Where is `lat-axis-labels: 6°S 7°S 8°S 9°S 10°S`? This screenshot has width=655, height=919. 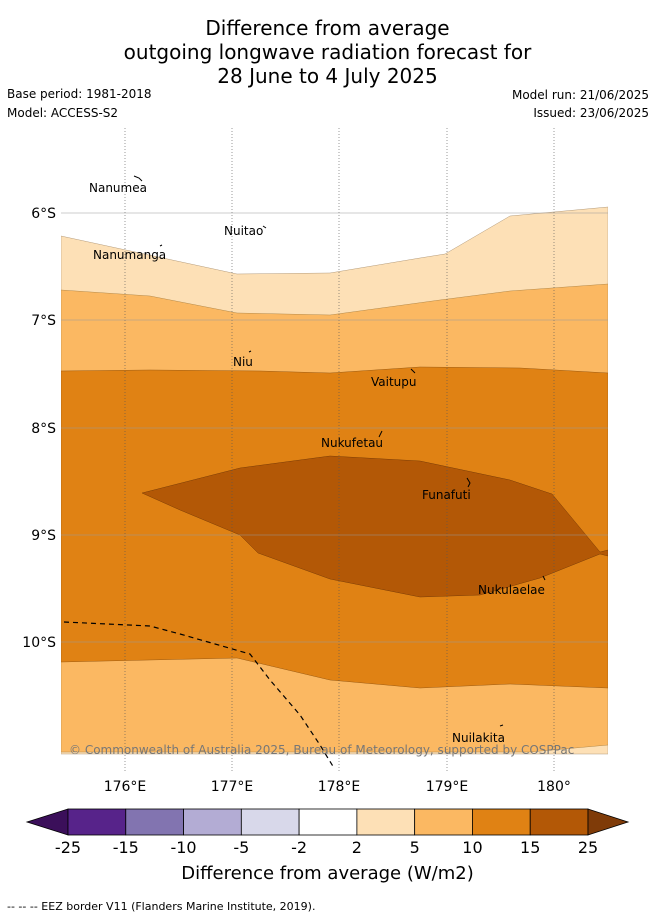 lat-axis-labels: 6°S 7°S 8°S 9°S 10°S is located at coordinates (39, 428).